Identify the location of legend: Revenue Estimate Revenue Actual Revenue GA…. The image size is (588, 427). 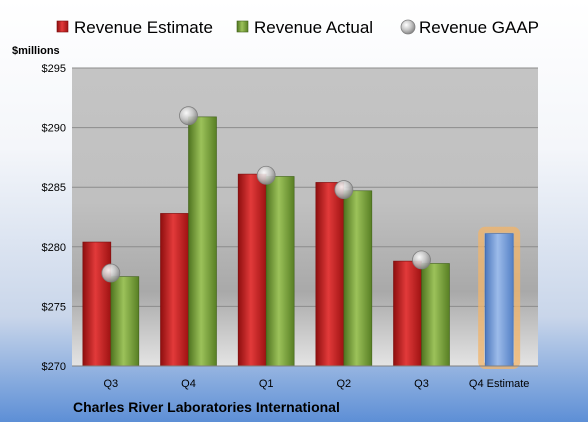
(297, 27).